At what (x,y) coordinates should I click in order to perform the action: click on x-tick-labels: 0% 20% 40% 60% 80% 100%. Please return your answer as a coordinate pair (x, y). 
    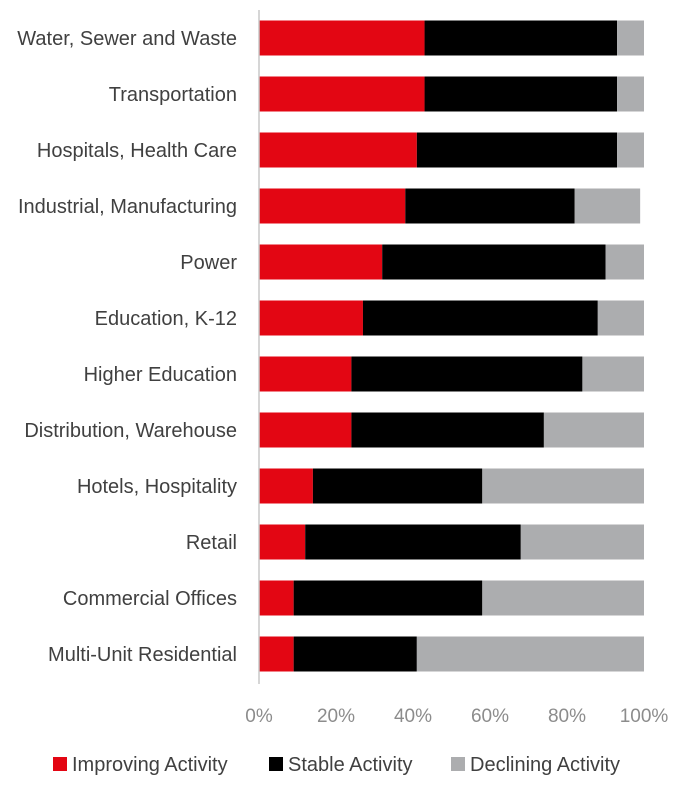
    Looking at the image, I should click on (456, 716).